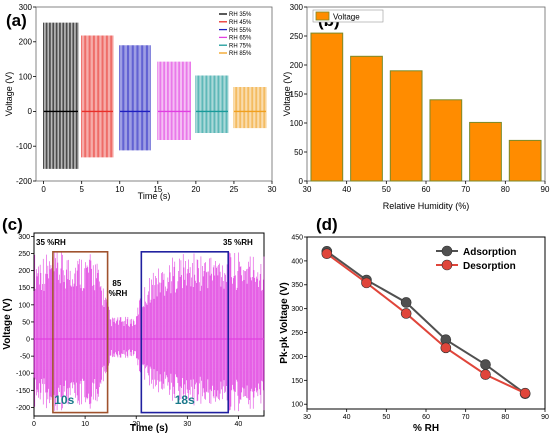 The height and width of the screenshot is (436, 550). I want to click on panel-c-annotation-end: 35 %RH, so click(238, 242).